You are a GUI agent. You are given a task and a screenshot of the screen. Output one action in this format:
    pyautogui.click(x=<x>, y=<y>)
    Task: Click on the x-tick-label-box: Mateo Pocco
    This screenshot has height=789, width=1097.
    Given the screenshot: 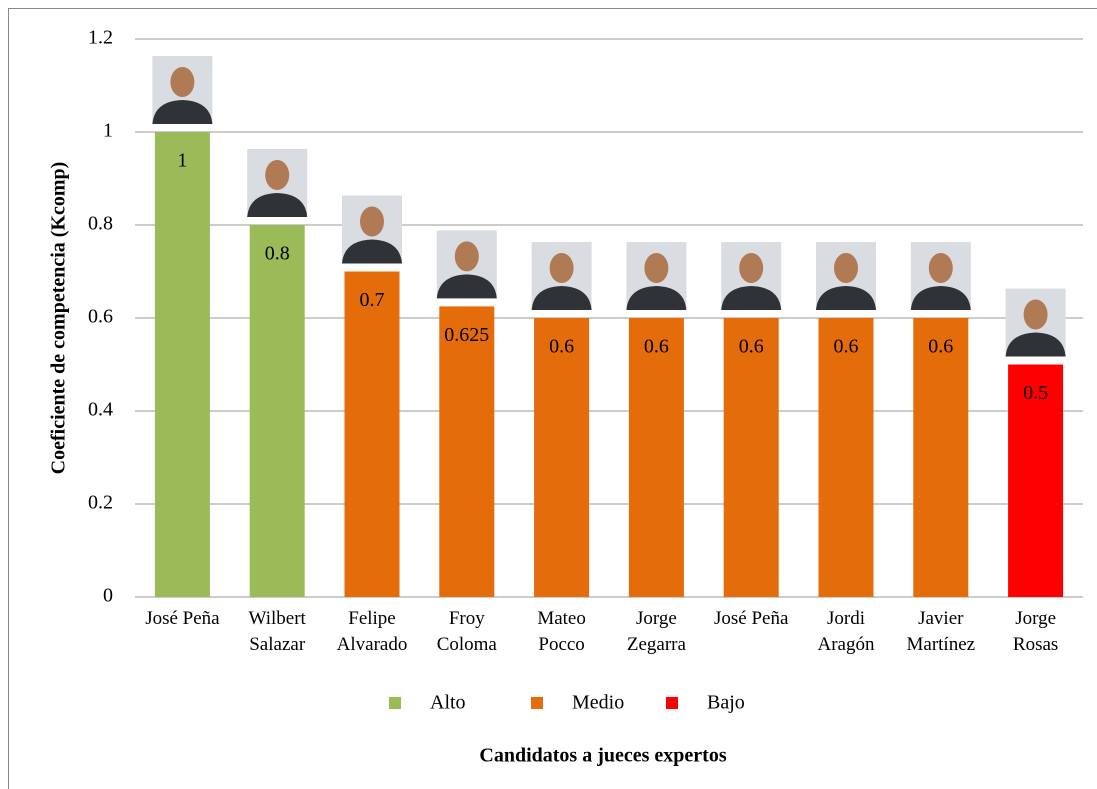 What is the action you would take?
    pyautogui.click(x=561, y=631)
    